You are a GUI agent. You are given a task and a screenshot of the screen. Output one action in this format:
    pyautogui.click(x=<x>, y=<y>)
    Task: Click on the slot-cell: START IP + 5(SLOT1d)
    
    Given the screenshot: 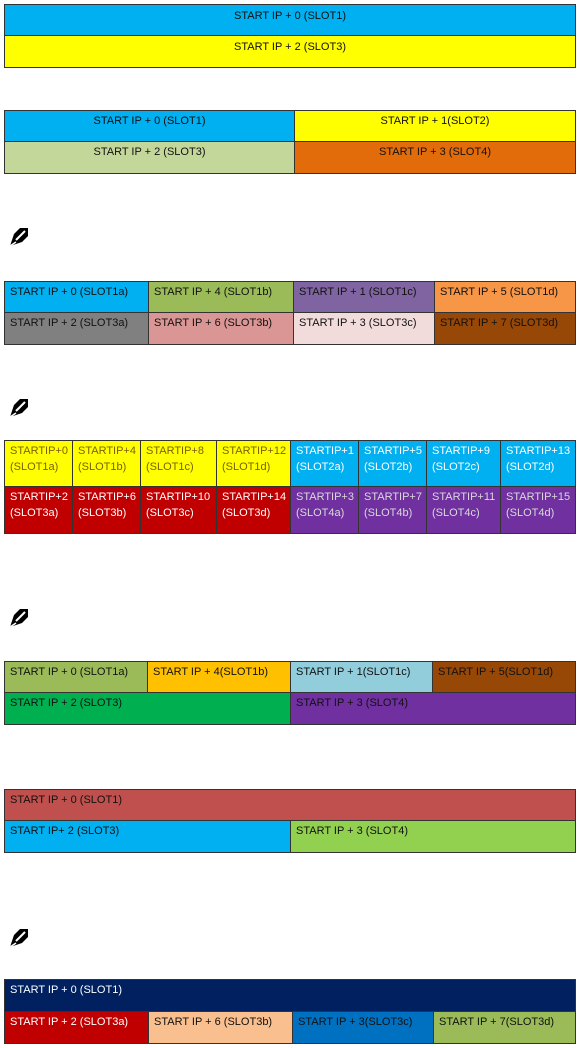 What is the action you would take?
    pyautogui.click(x=504, y=677)
    